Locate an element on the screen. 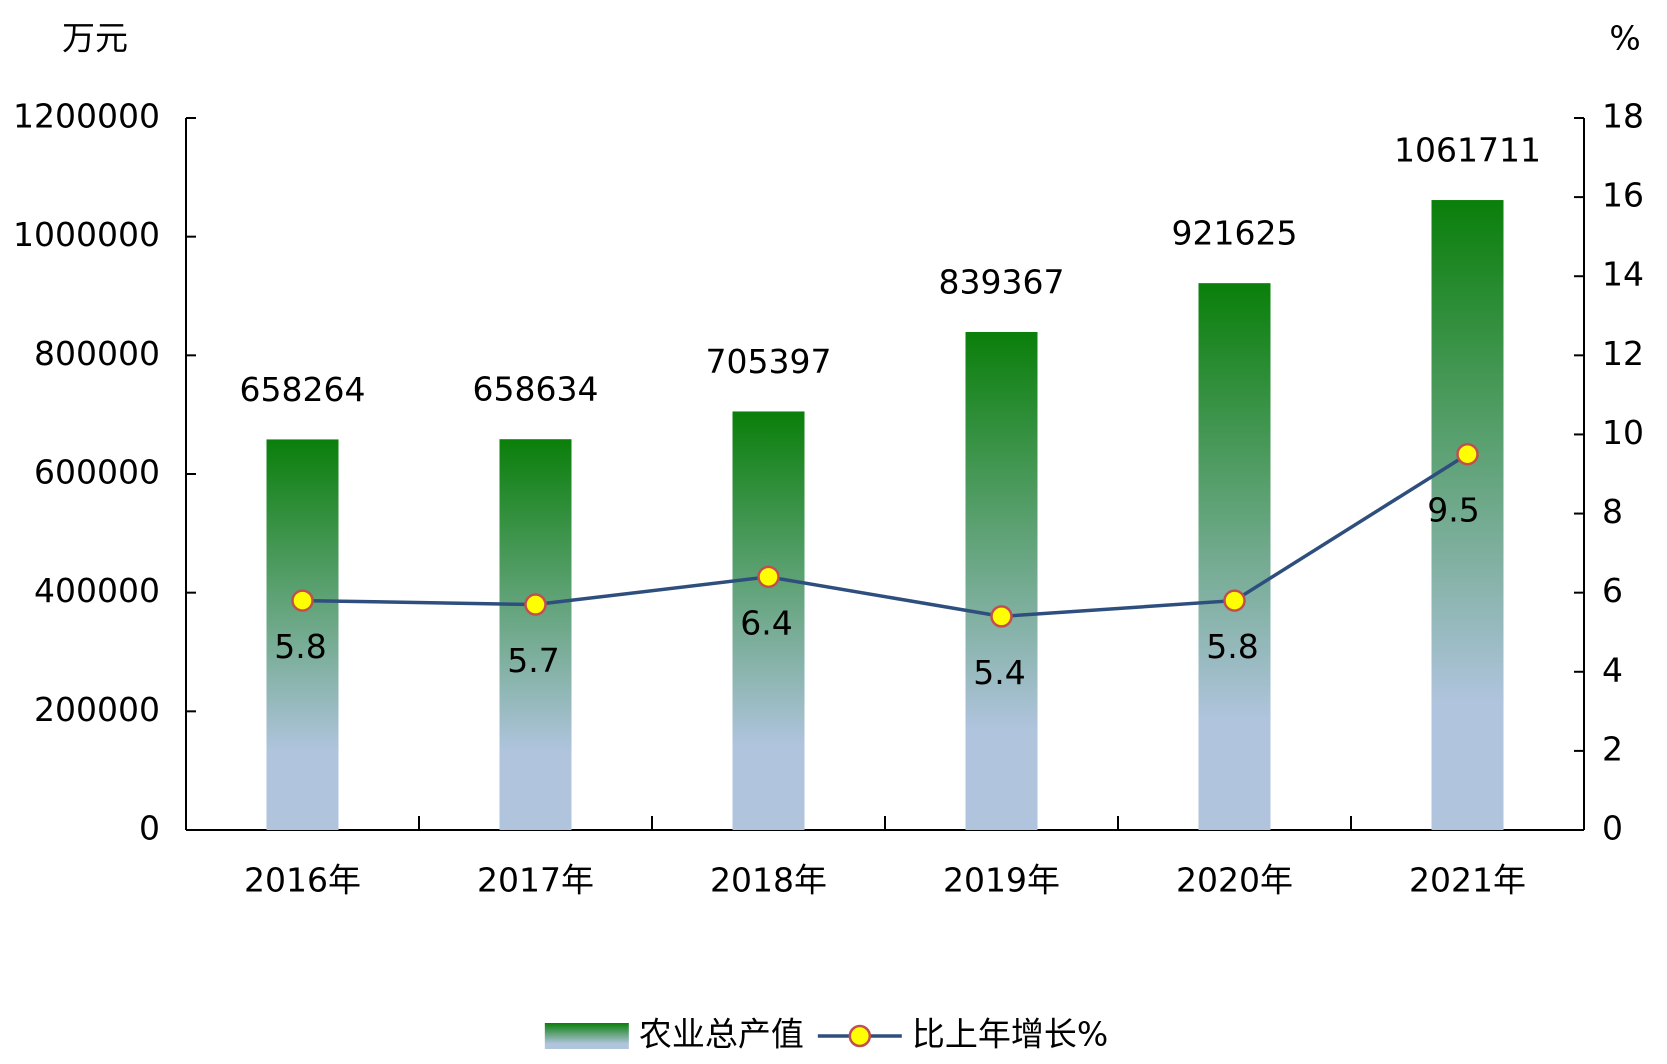 Image resolution: width=1667 pixels, height=1064 pixels. y-tick-label: 1000000 is located at coordinates (86, 234).